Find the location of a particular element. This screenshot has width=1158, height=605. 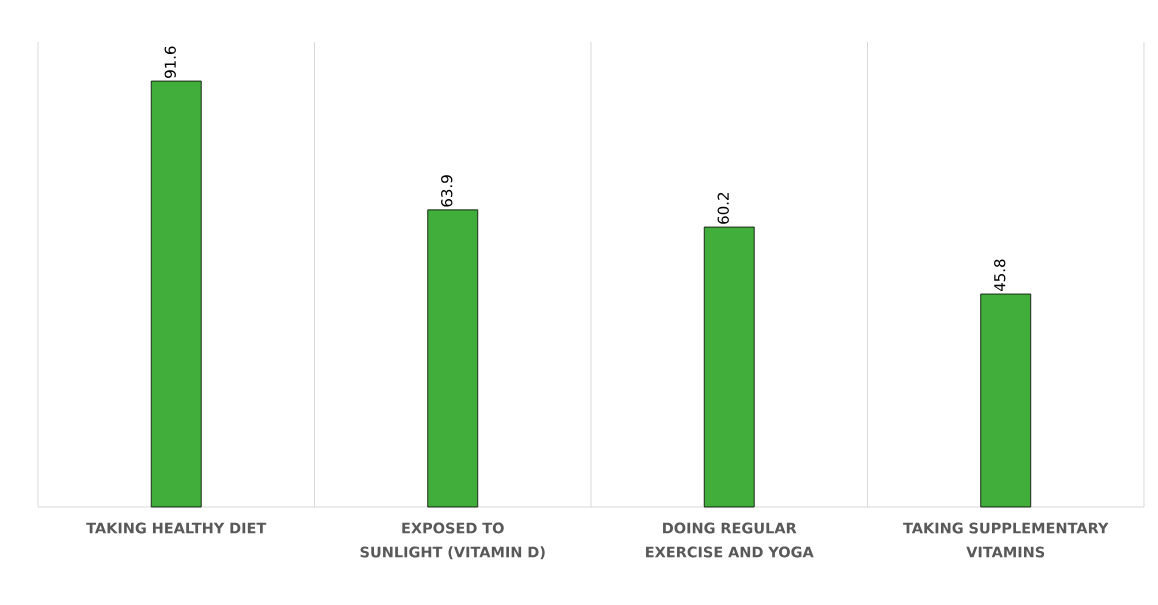

data-label: 60.2 is located at coordinates (723, 208).